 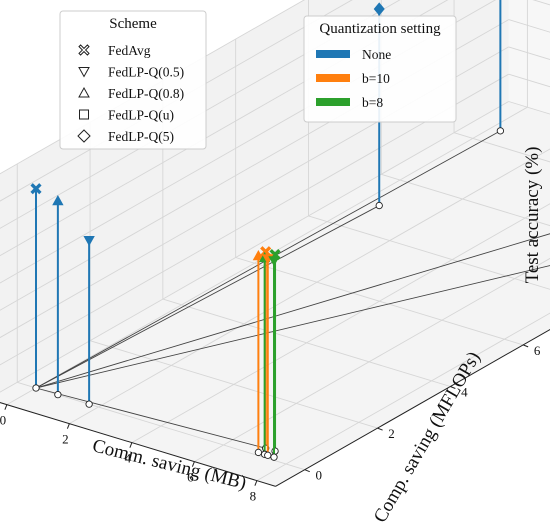 I want to click on x-tick-label: 0, so click(x=3, y=420).